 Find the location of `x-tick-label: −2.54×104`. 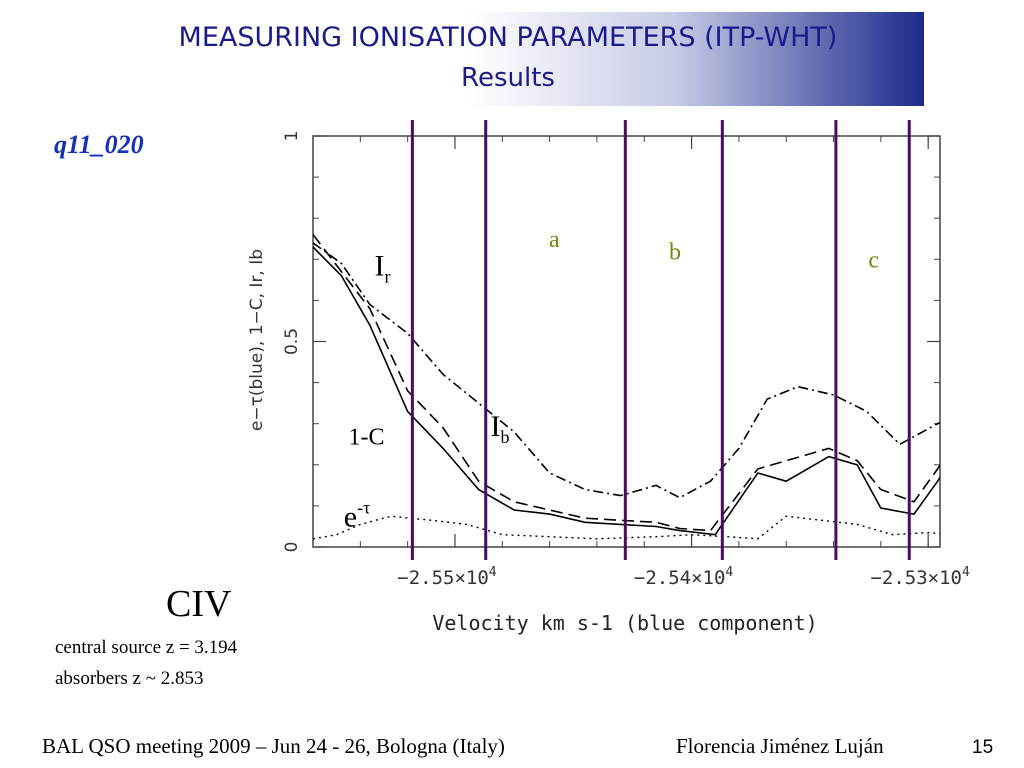

x-tick-label: −2.54×104 is located at coordinates (684, 577).